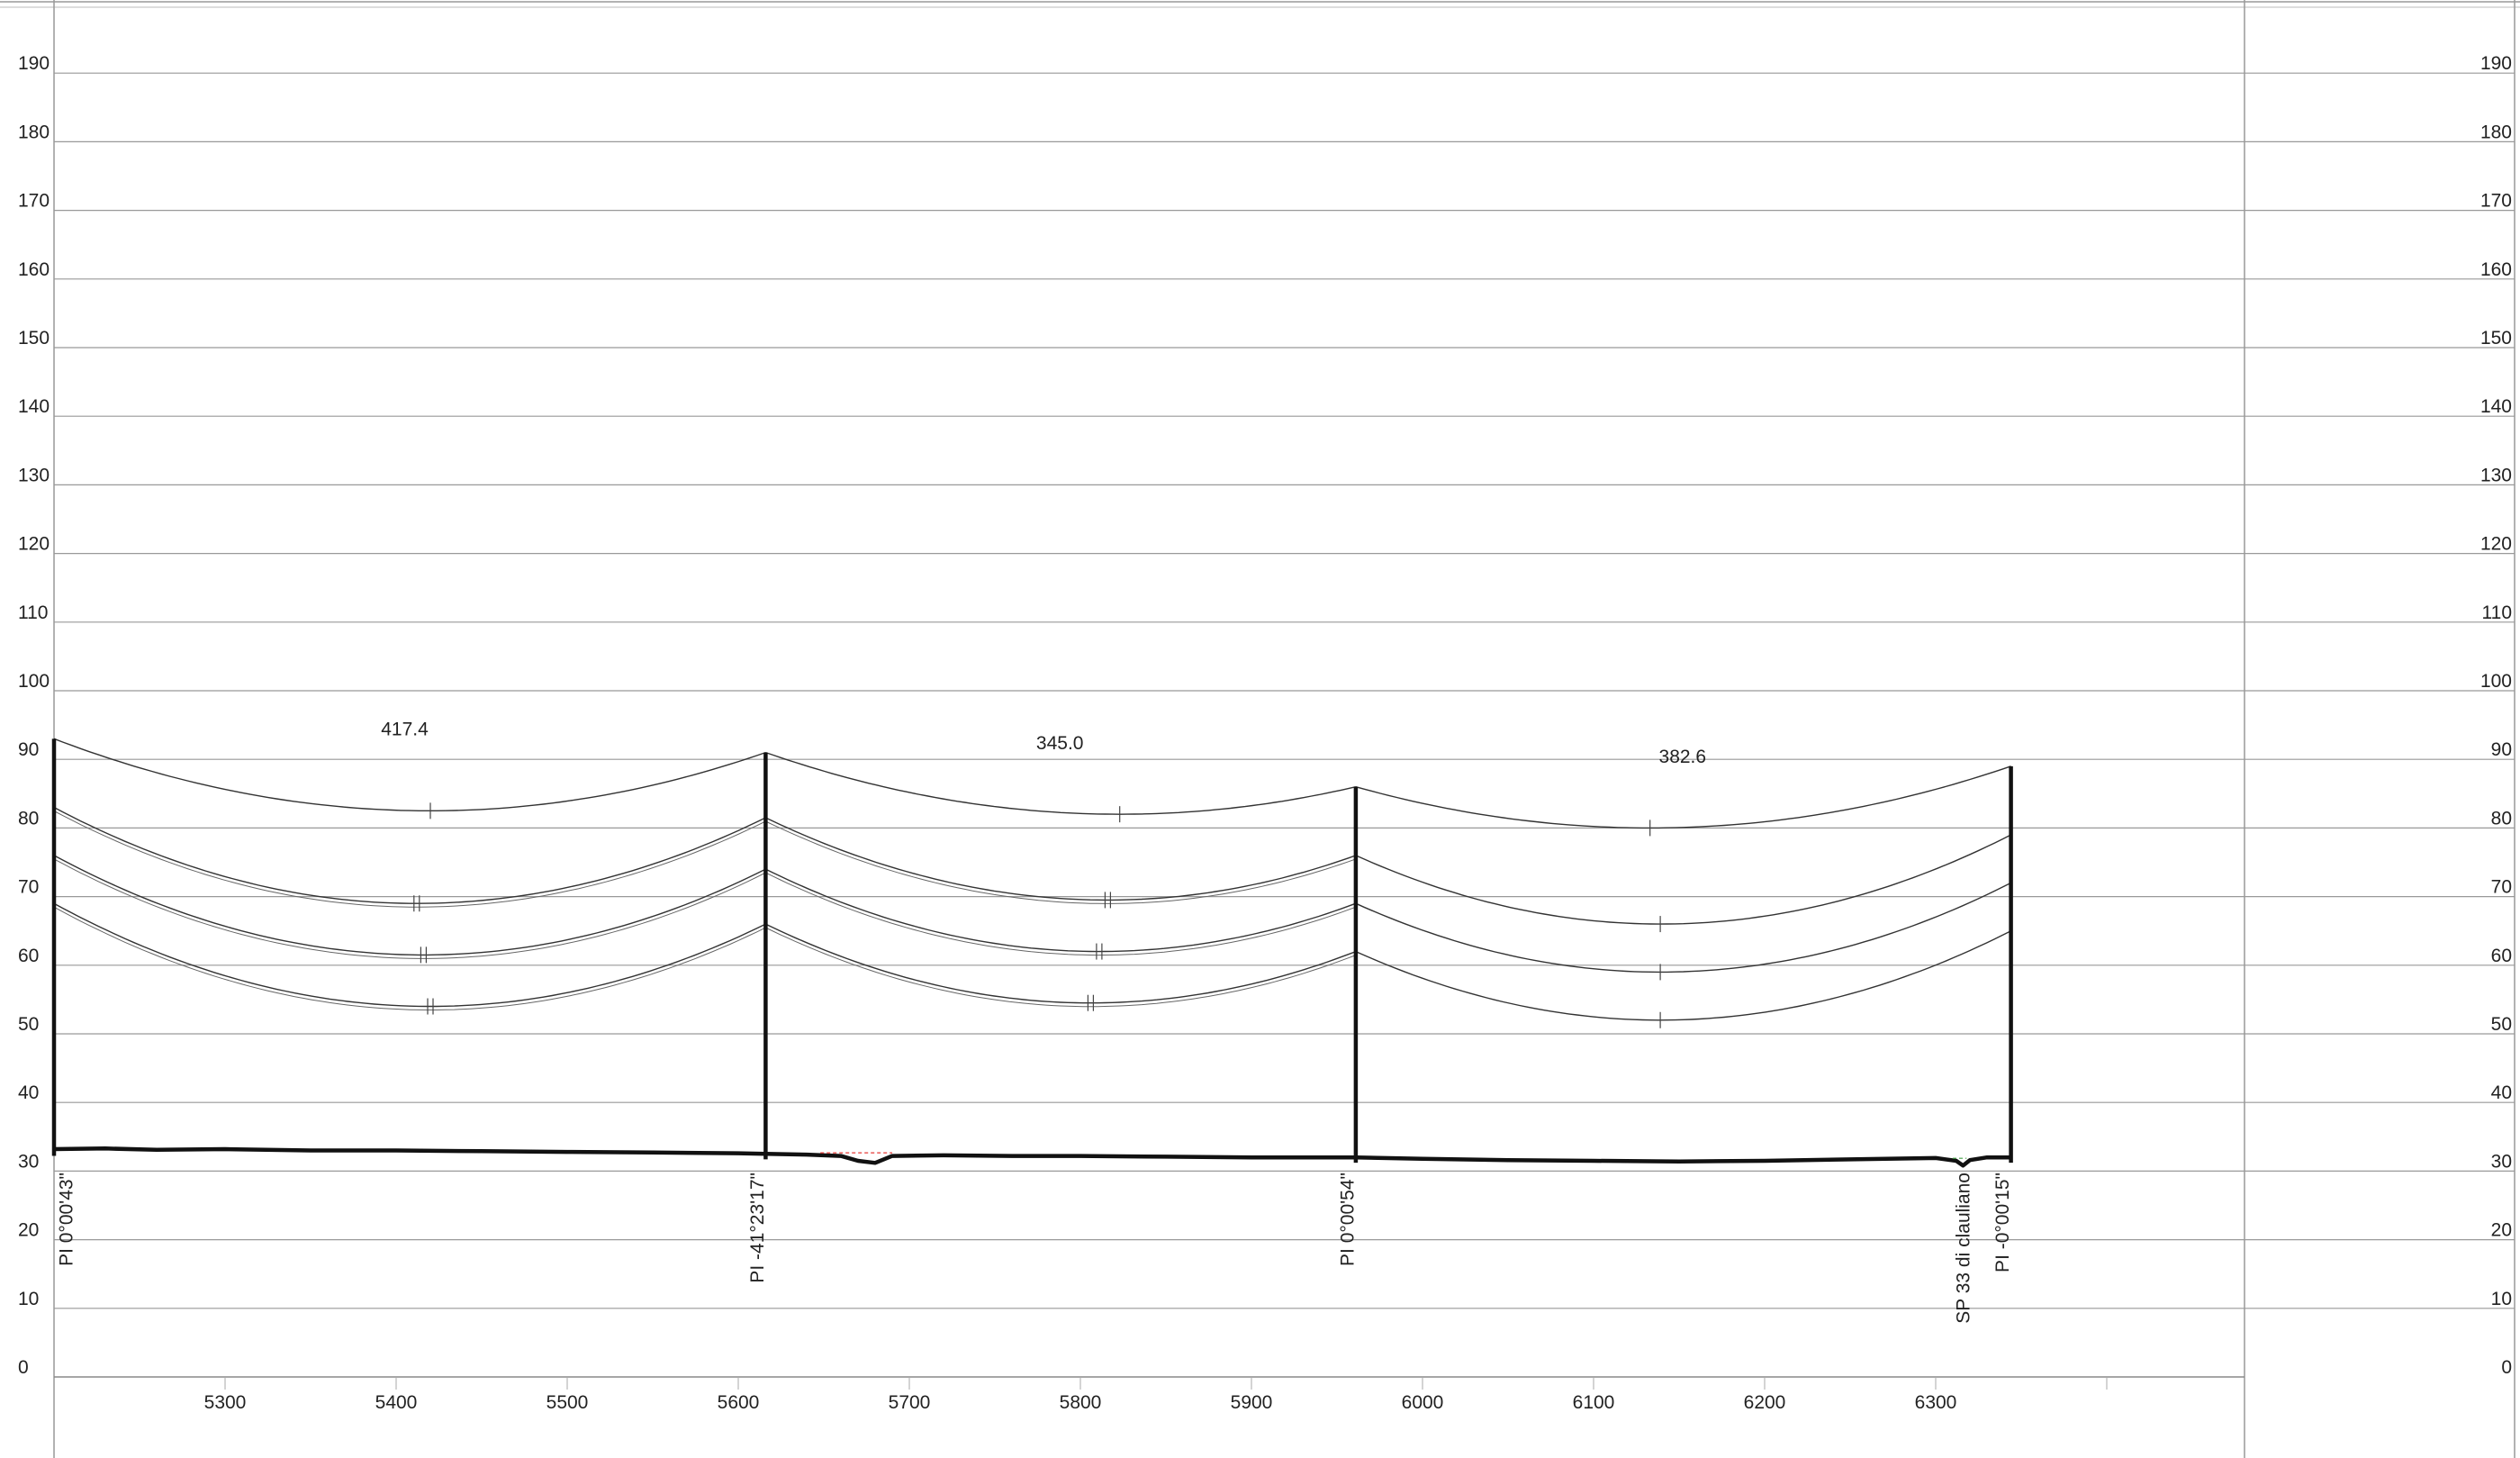 This screenshot has height=1458, width=2520. Describe the element at coordinates (739, 1402) in the screenshot. I see `x-tick-label: 5600` at that location.